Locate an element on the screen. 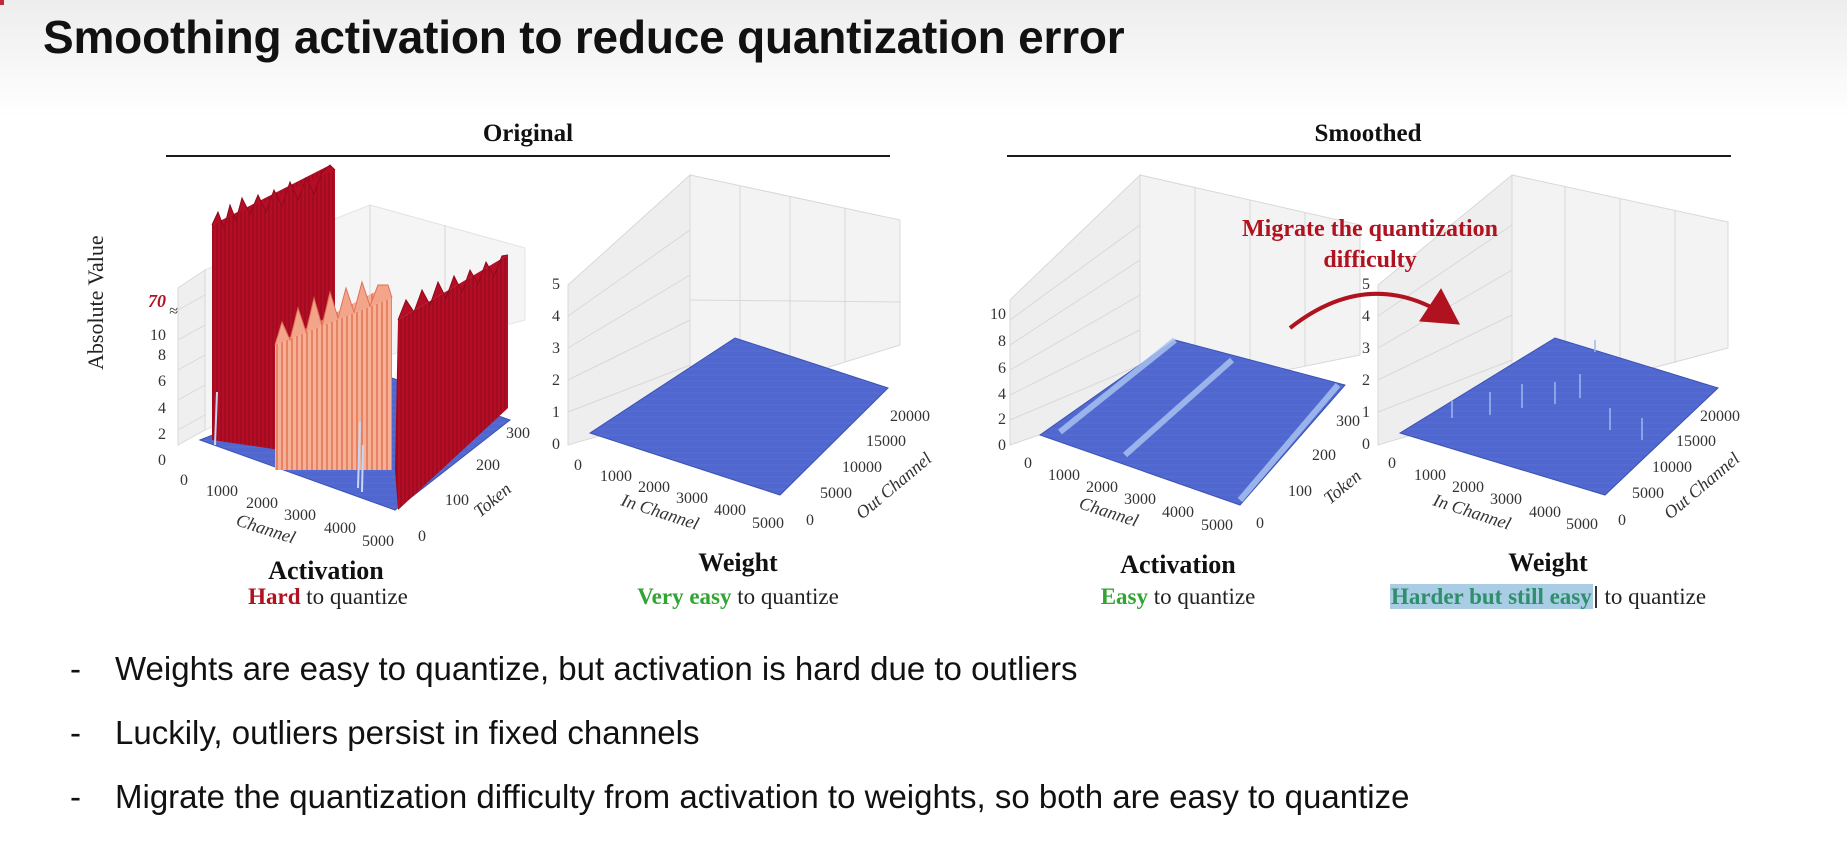 The image size is (1847, 849). ridges is located at coordinates (1199, 419).